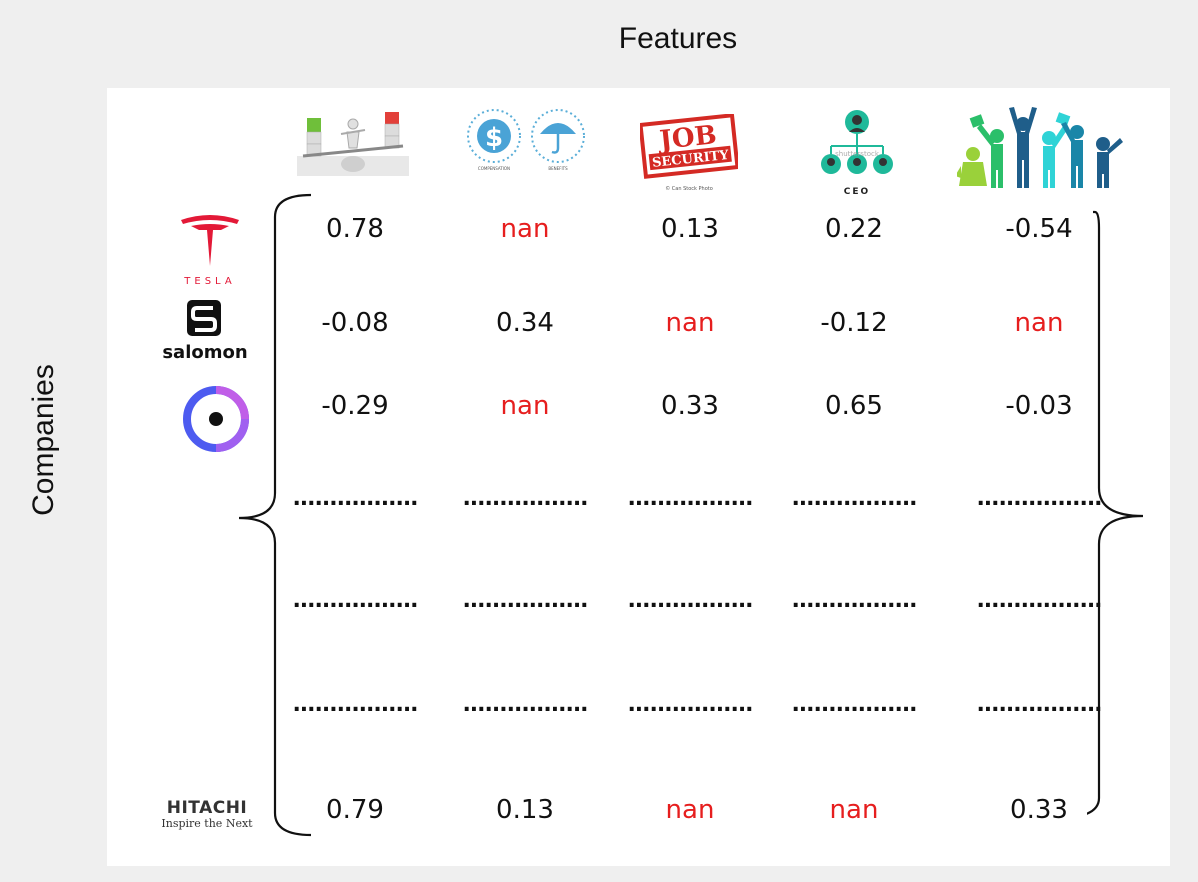  What do you see at coordinates (689, 188) in the screenshot?
I see `canstock-caption: © Can Stock Photo` at bounding box center [689, 188].